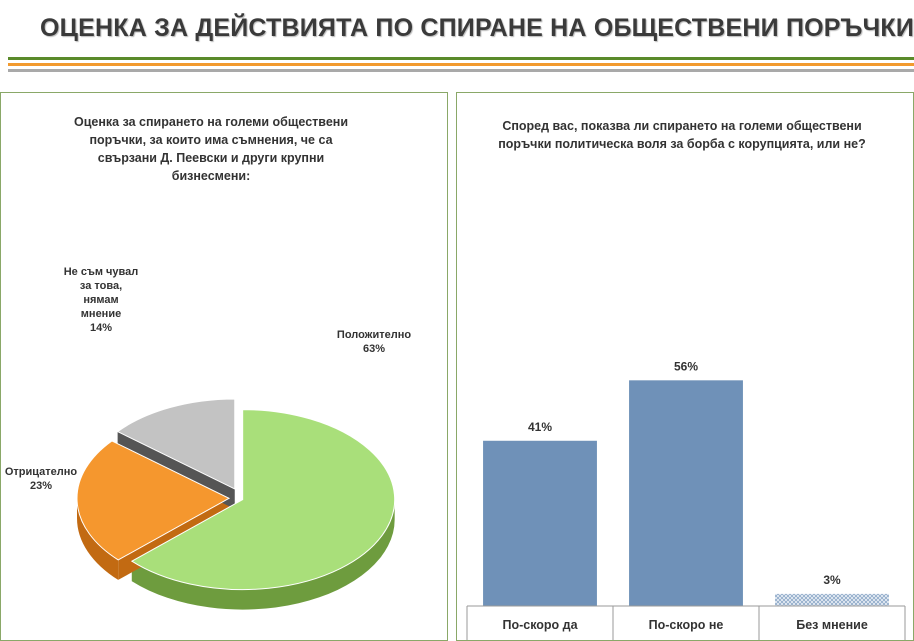  Describe the element at coordinates (686, 625) in the screenshot. I see `x-tick-label: По-скоро не` at that location.